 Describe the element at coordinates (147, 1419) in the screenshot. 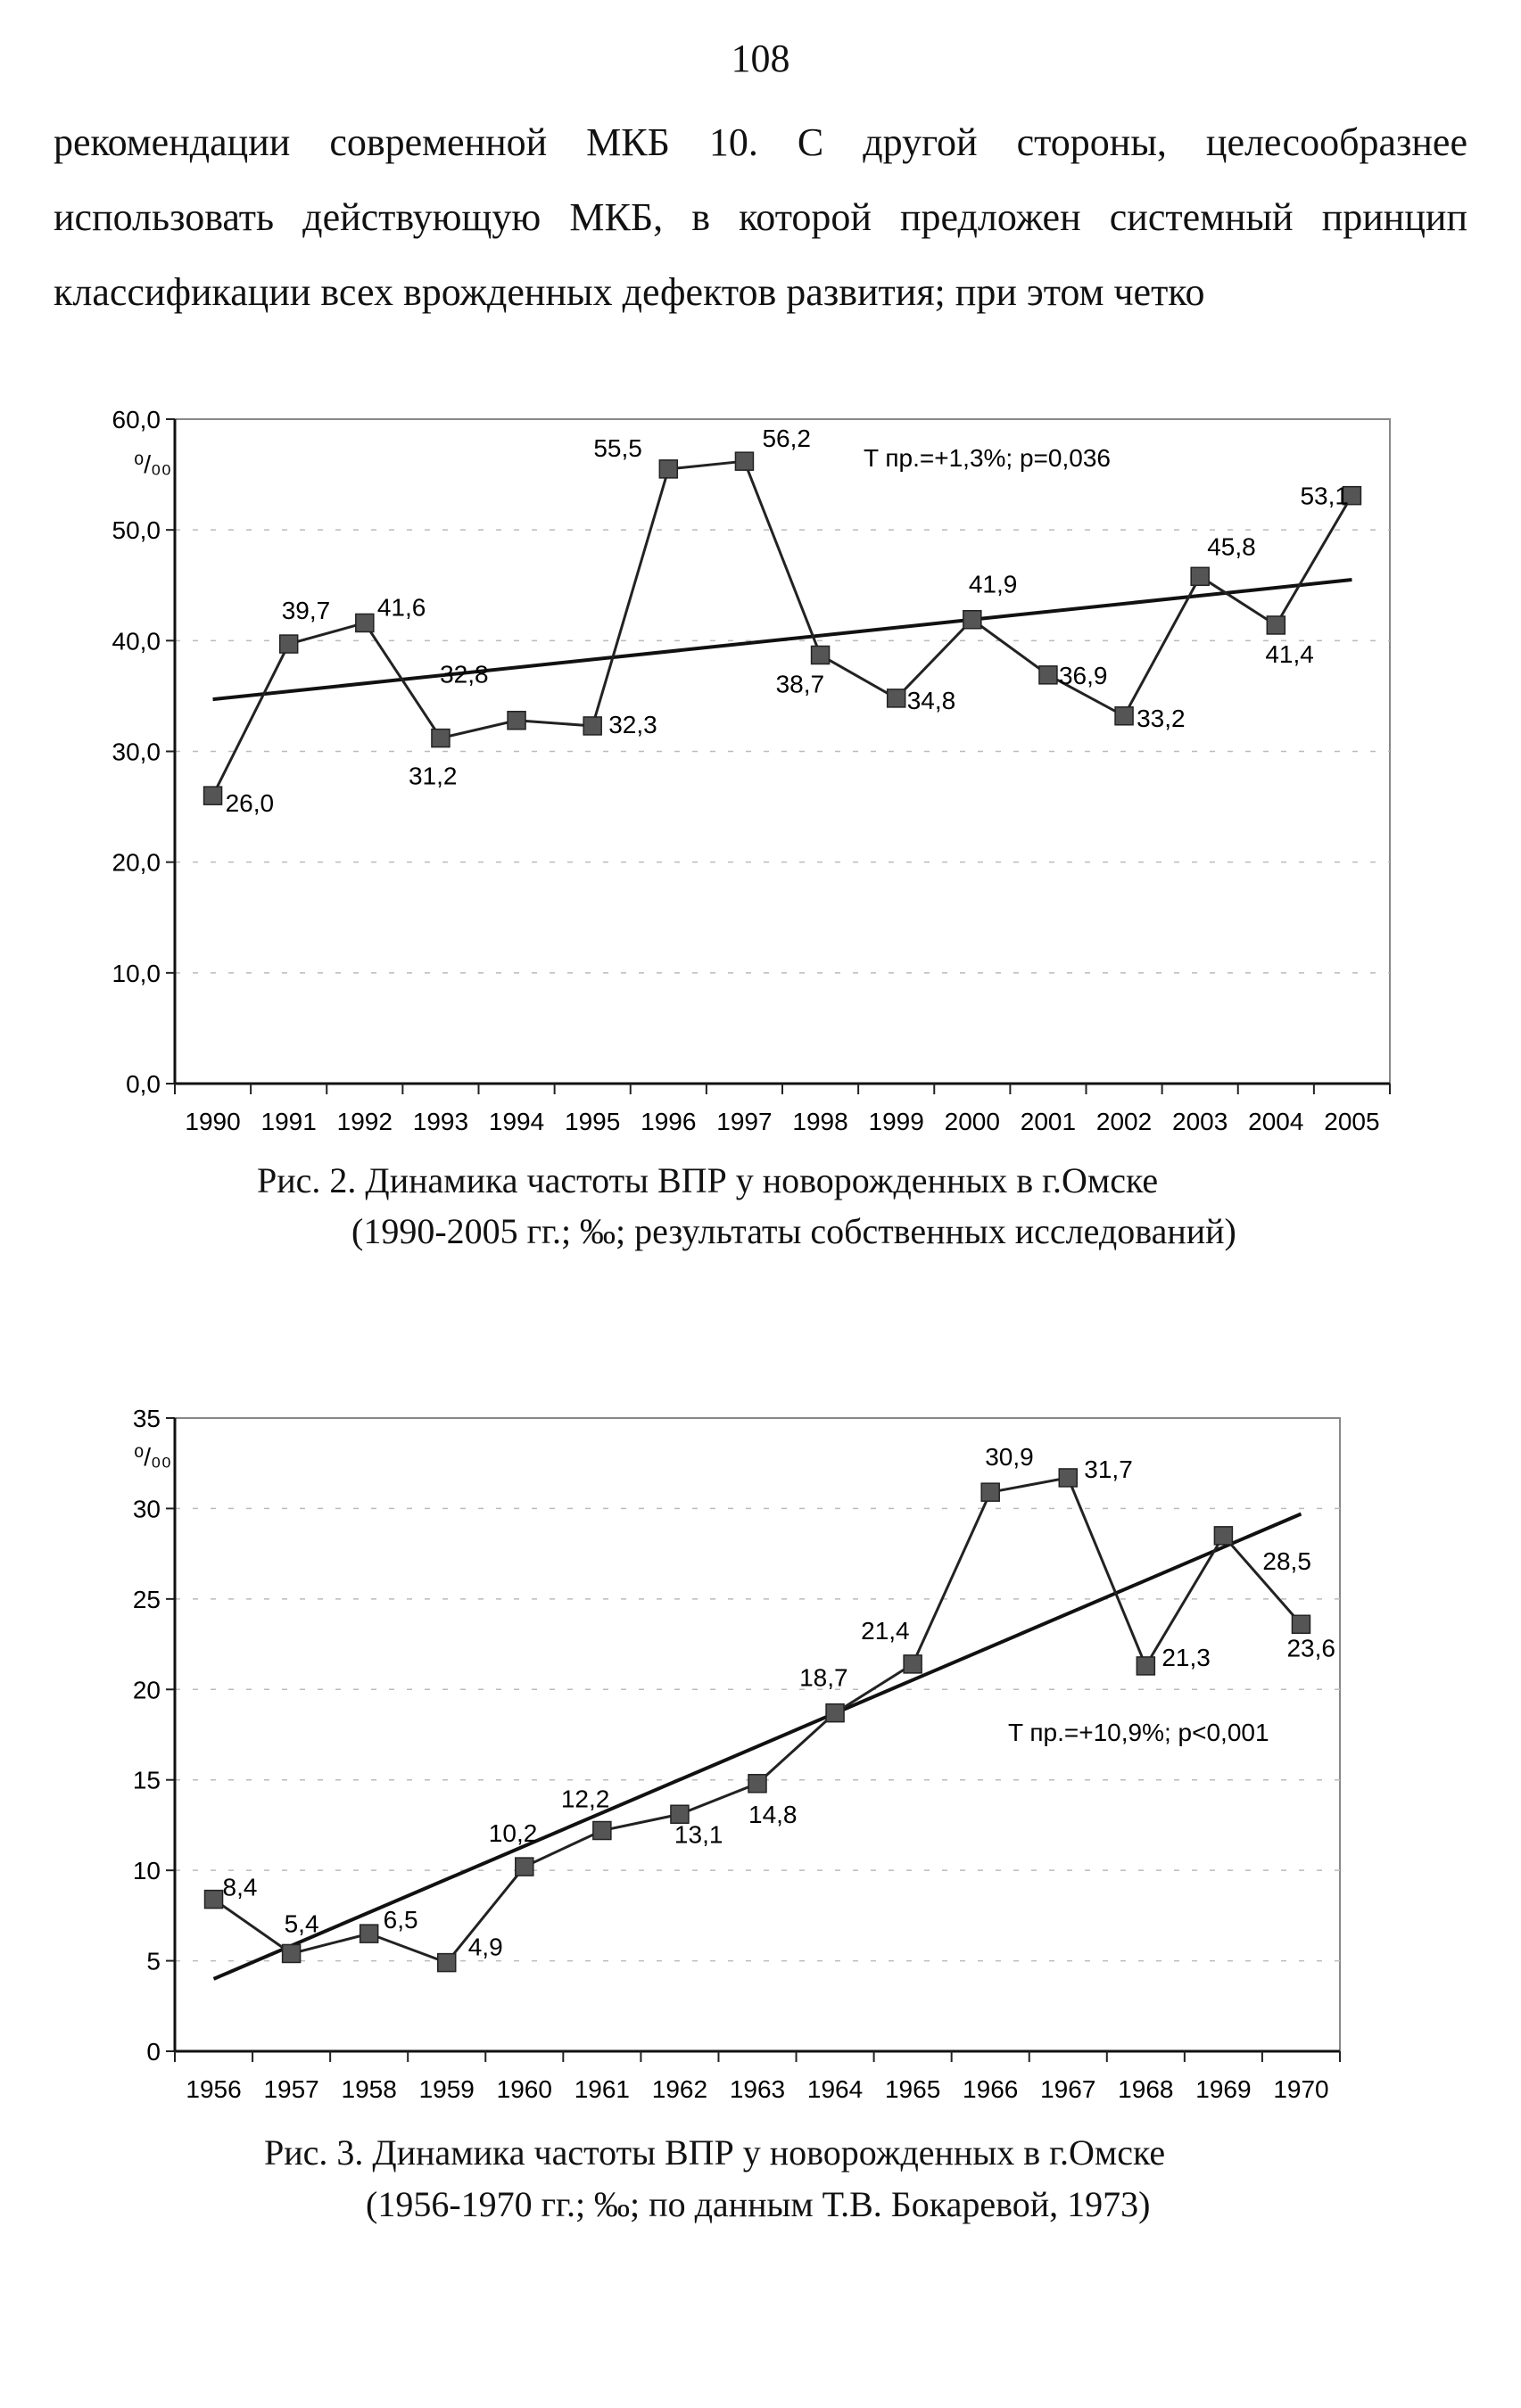

I see `y-tick-label: 35` at that location.